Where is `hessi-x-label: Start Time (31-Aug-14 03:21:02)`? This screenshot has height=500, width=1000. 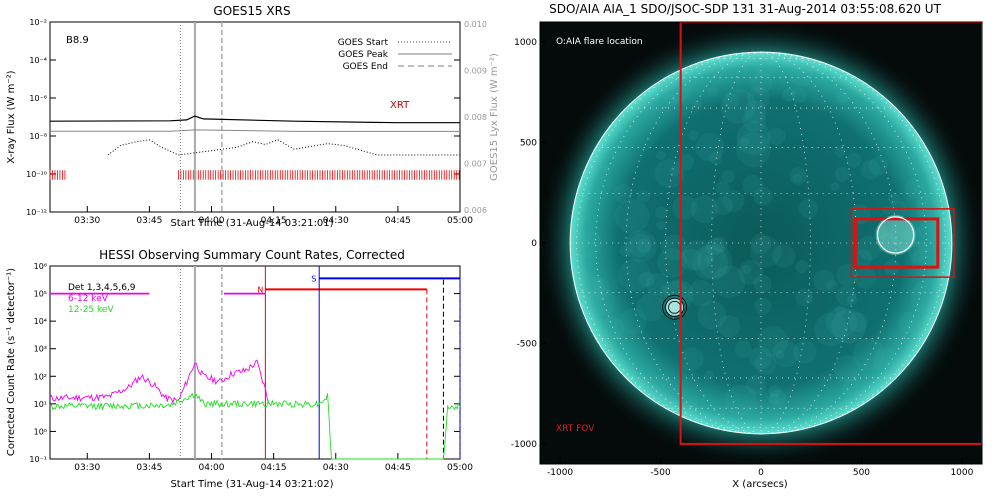 hessi-x-label: Start Time (31-Aug-14 03:21:02) is located at coordinates (251, 484).